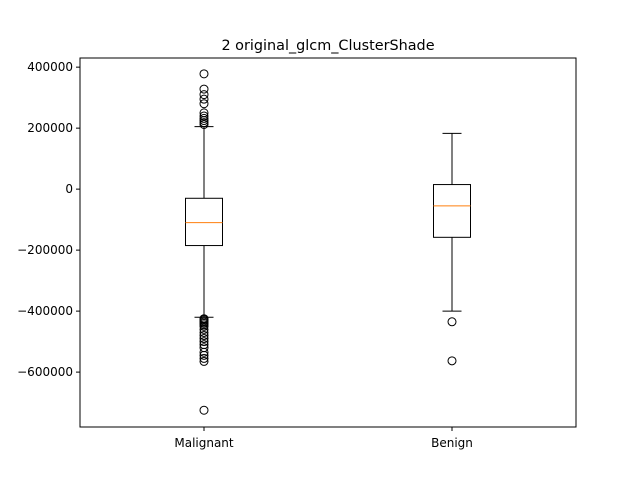 The height and width of the screenshot is (480, 640). What do you see at coordinates (204, 443) in the screenshot?
I see `x-tick-label: Malignant` at bounding box center [204, 443].